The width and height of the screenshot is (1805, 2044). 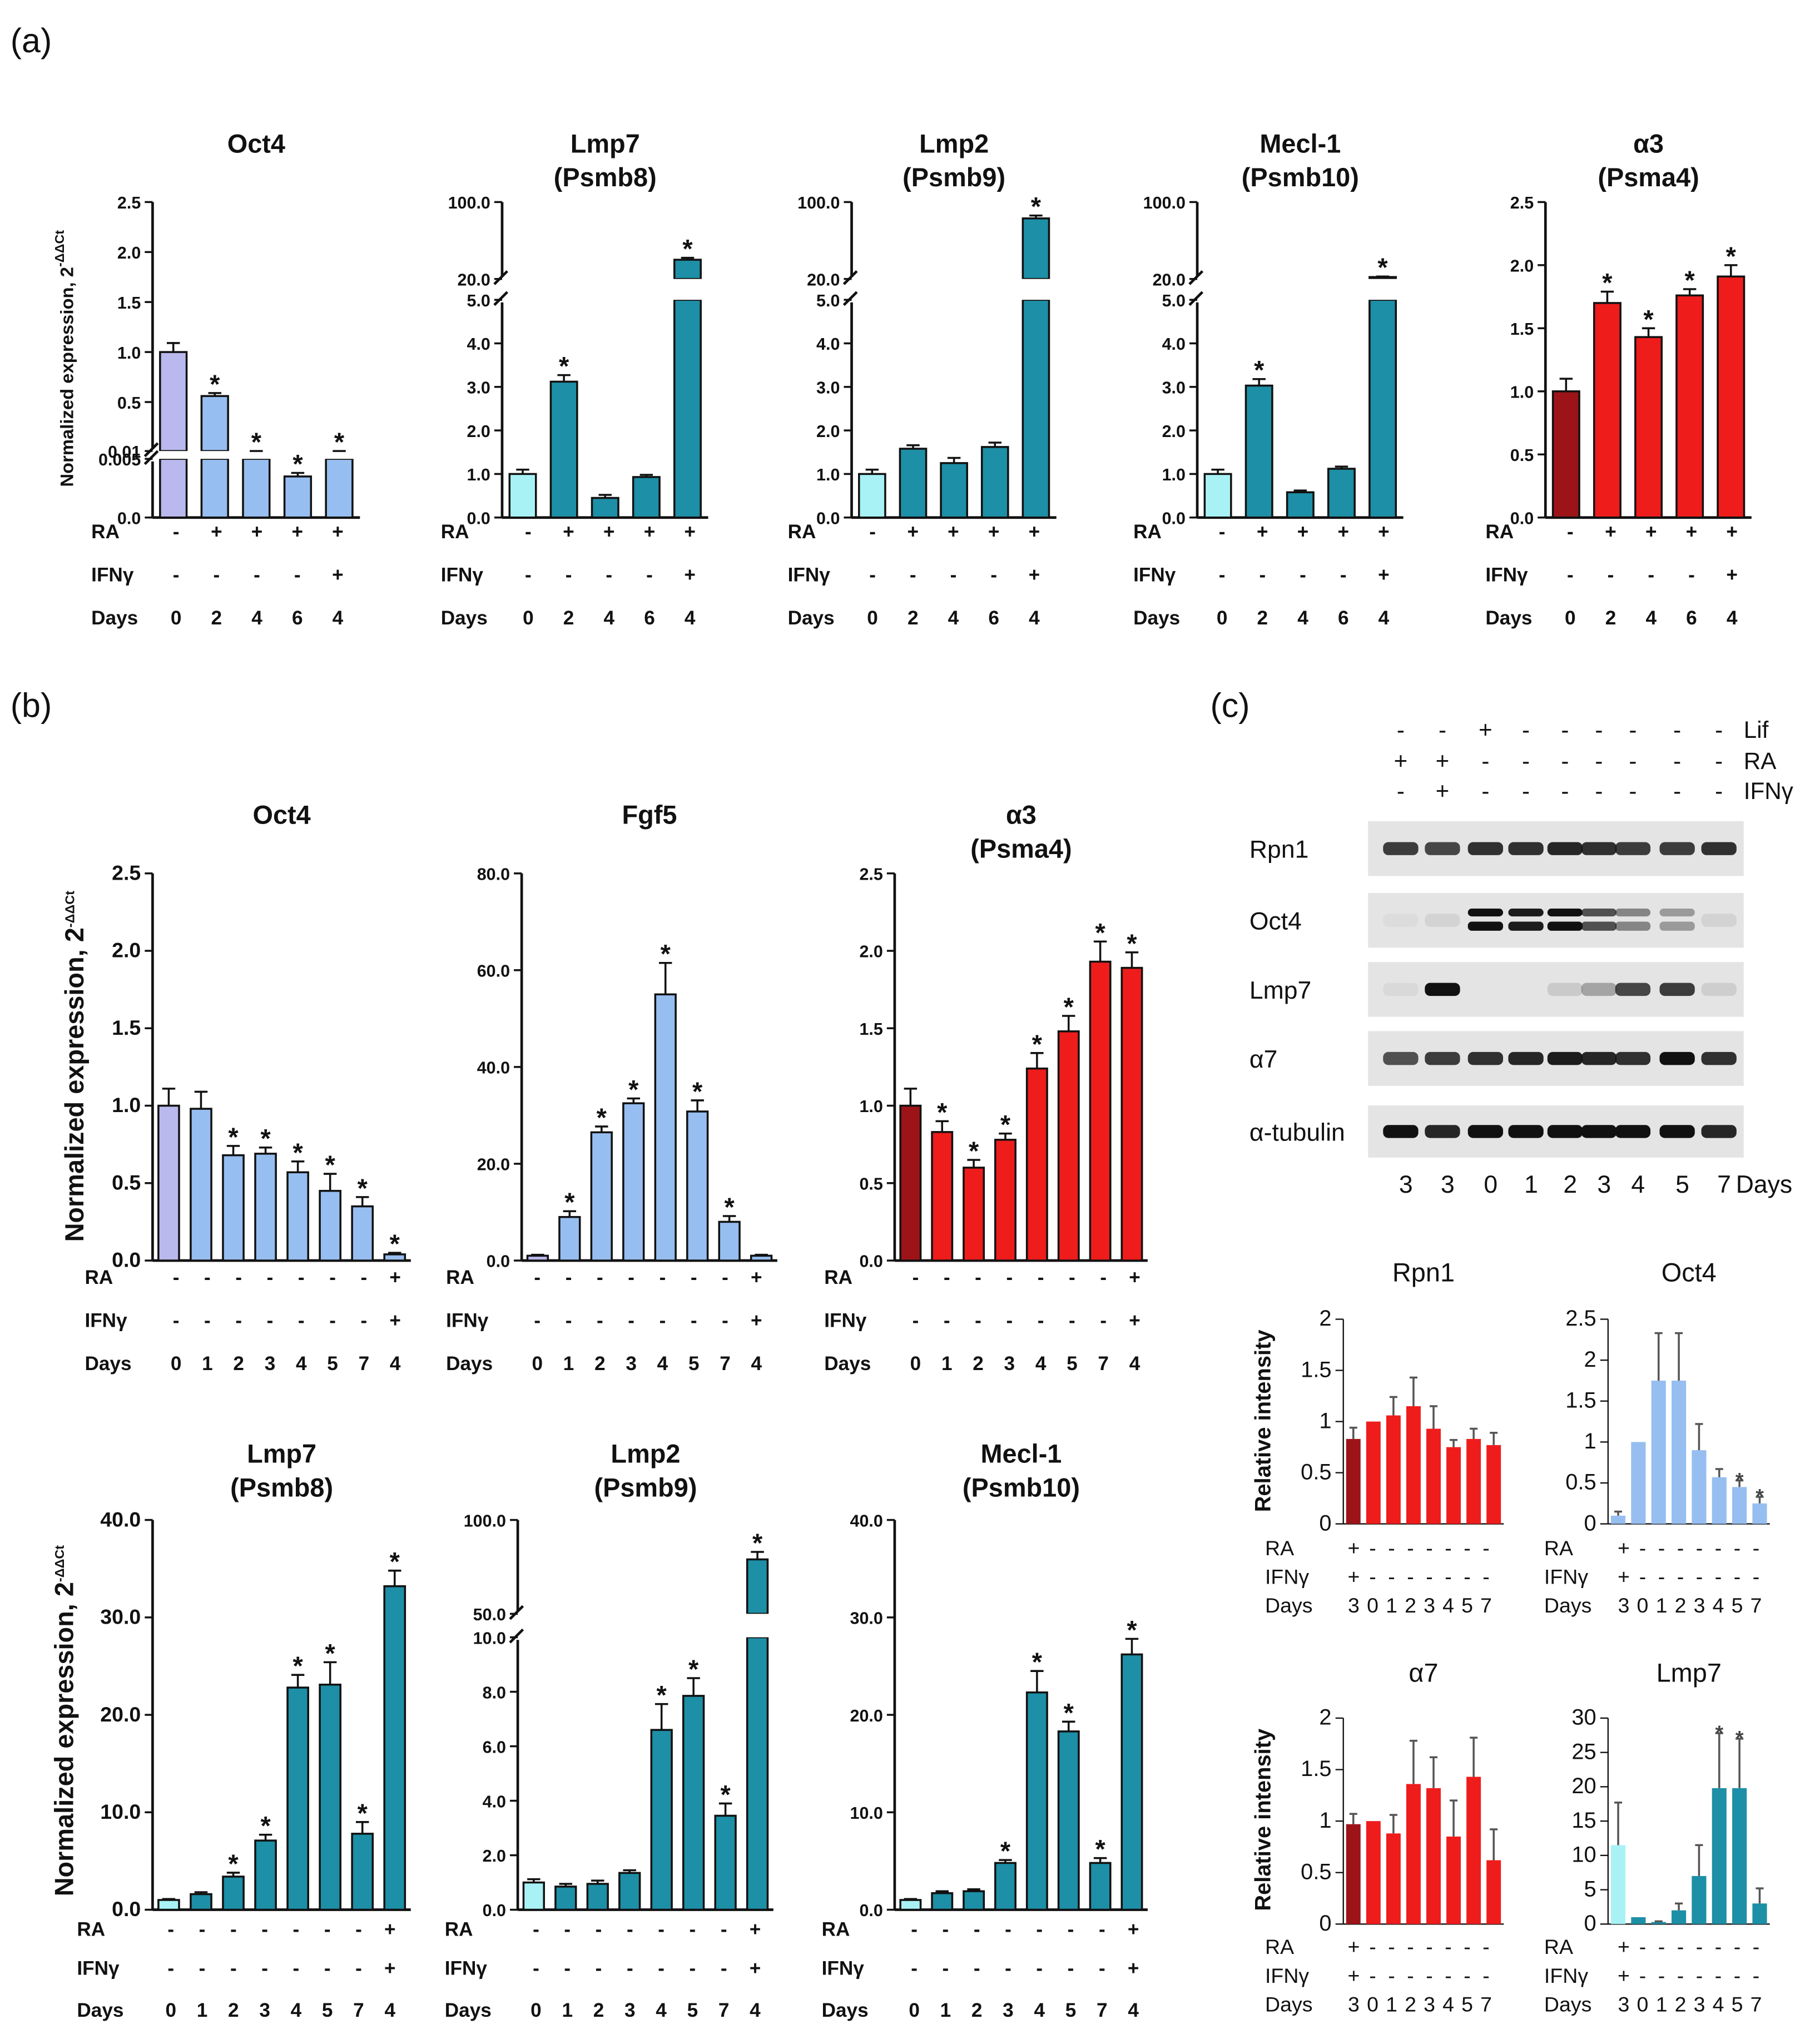 I want to click on panel-label-a: (a), so click(x=31, y=41).